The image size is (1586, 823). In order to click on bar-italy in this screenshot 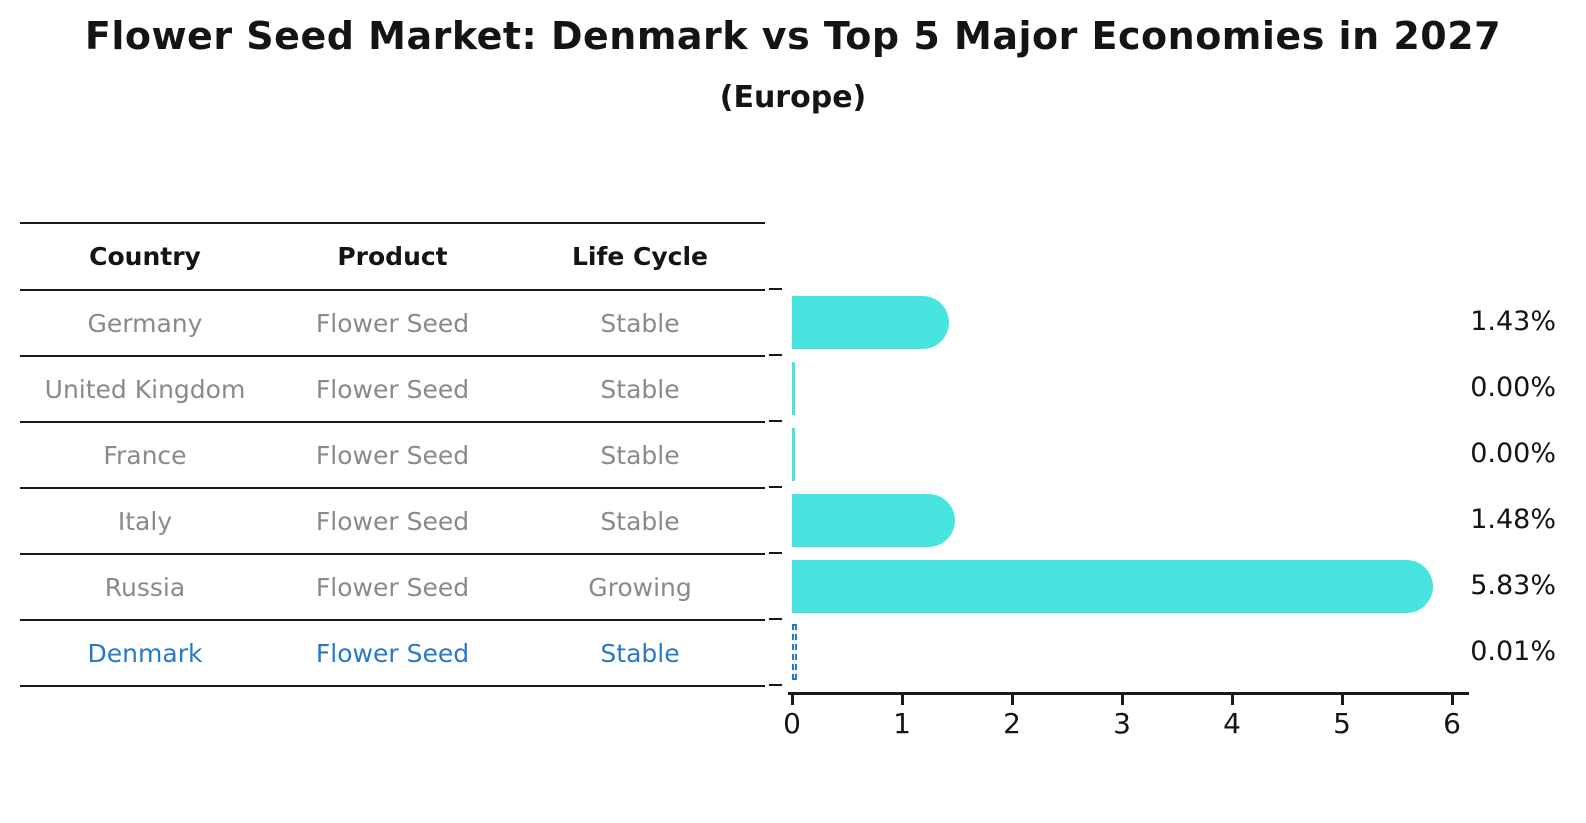, I will do `click(873, 520)`.